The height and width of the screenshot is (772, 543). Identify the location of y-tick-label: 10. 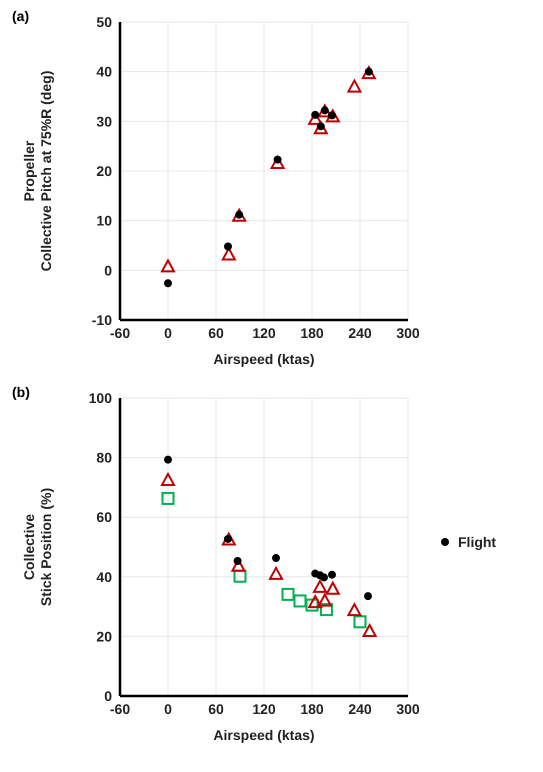
(104, 220).